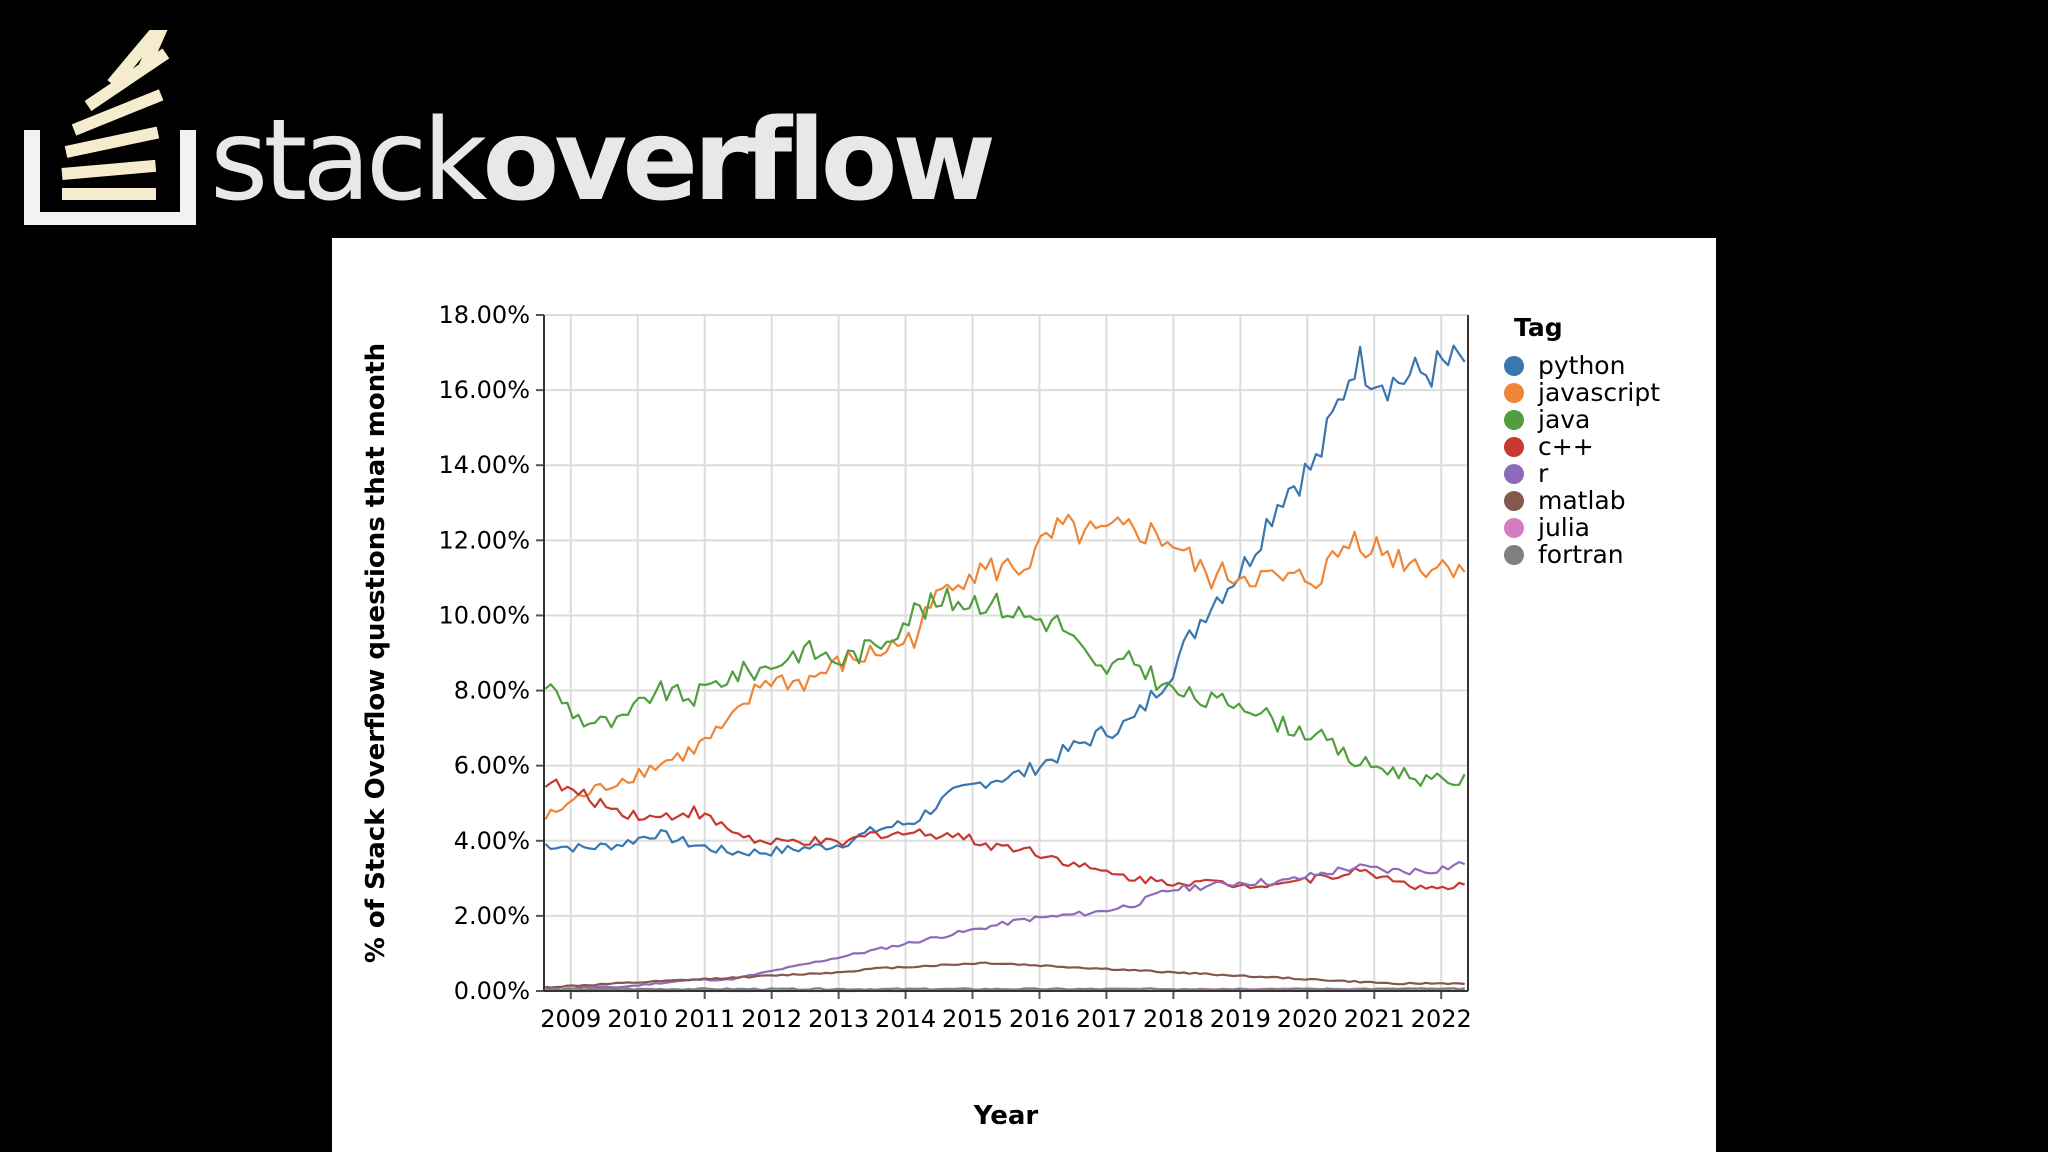 Image resolution: width=2048 pixels, height=1152 pixels. Describe the element at coordinates (484, 615) in the screenshot. I see `y-tick-label: 10.00%` at that location.